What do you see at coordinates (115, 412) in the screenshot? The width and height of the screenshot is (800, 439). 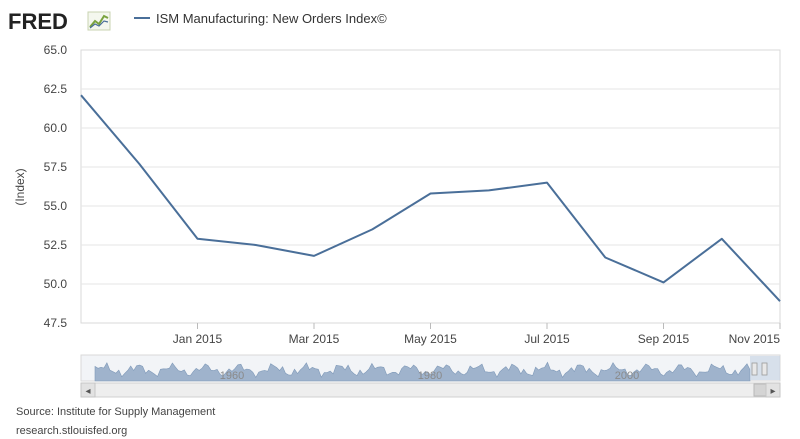 I see `source-text: Source: Institute for Supply Management` at bounding box center [115, 412].